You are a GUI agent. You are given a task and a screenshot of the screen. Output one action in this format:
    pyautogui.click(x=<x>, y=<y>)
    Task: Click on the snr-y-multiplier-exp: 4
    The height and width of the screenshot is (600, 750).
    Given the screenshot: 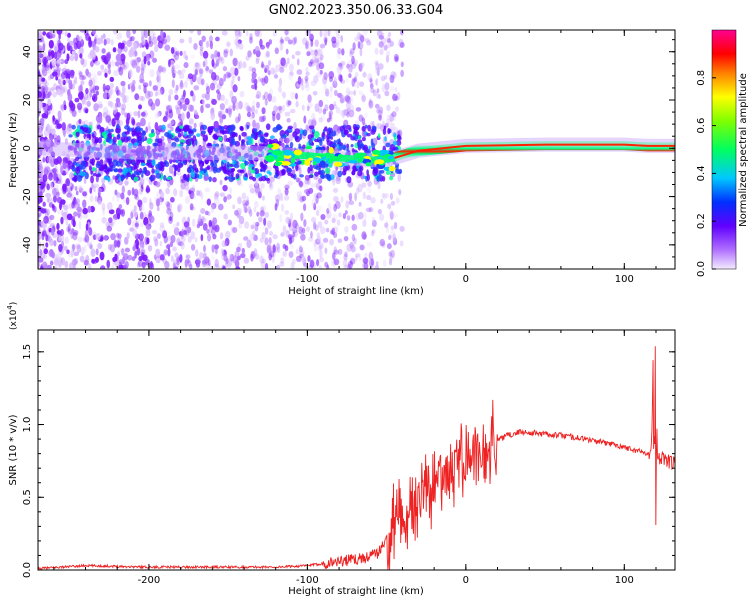 What is the action you would take?
    pyautogui.click(x=10, y=307)
    